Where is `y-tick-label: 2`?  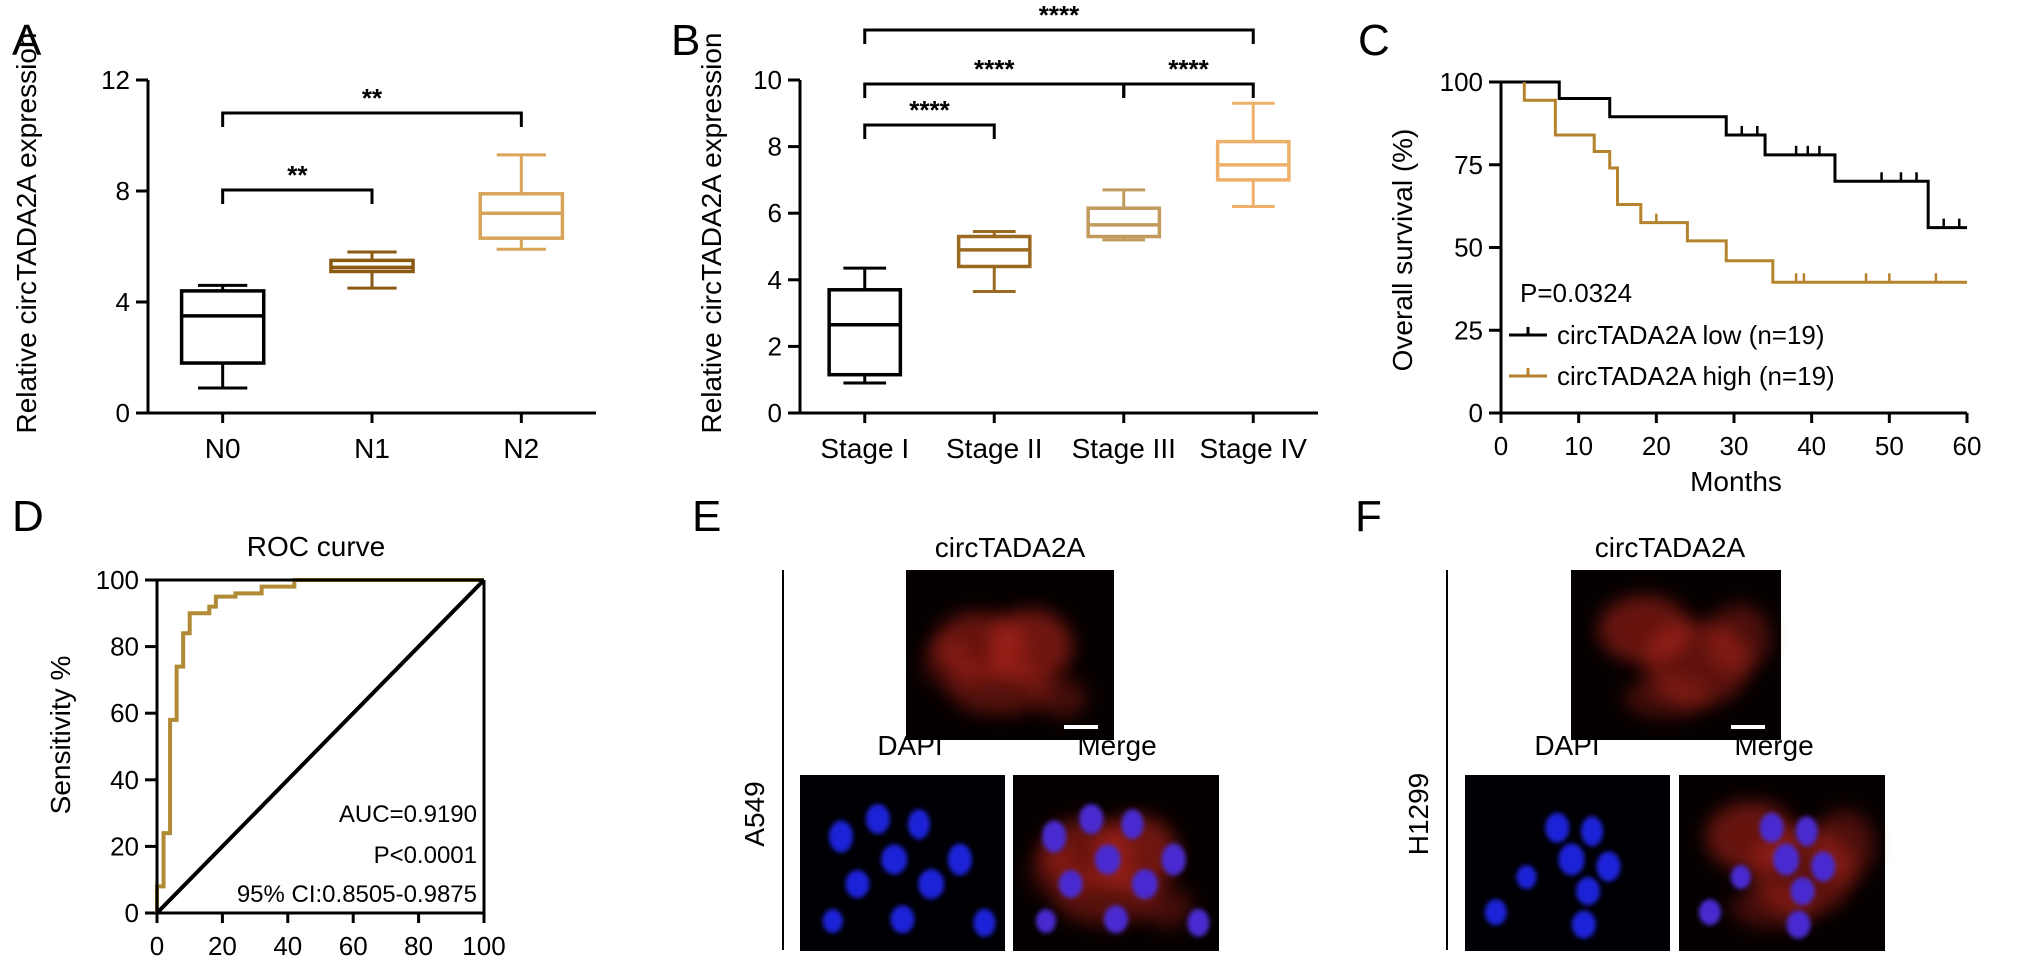 y-tick-label: 2 is located at coordinates (775, 346).